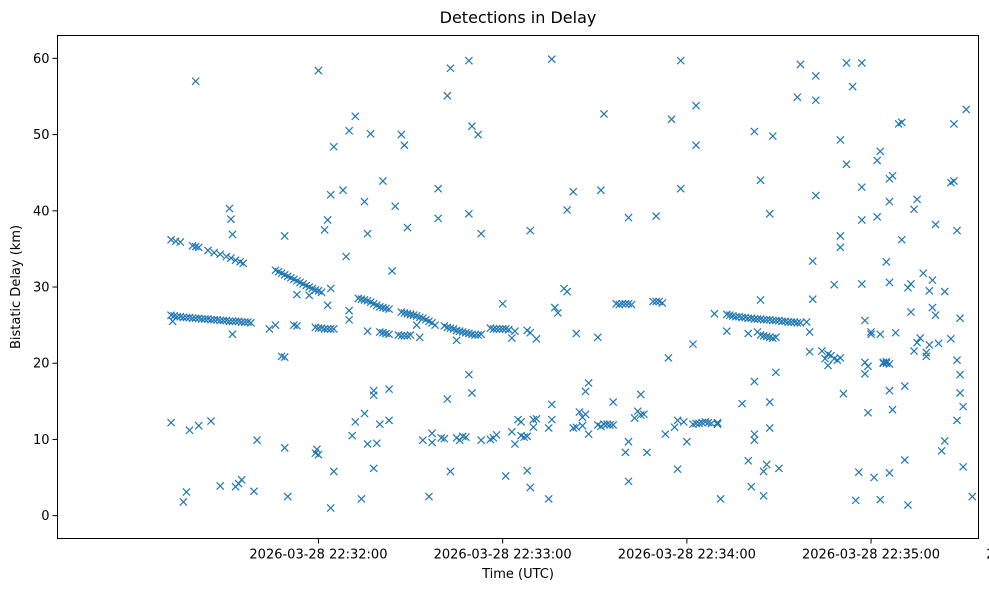 This screenshot has width=989, height=590. I want to click on y-tick-label: 0, so click(45, 516).